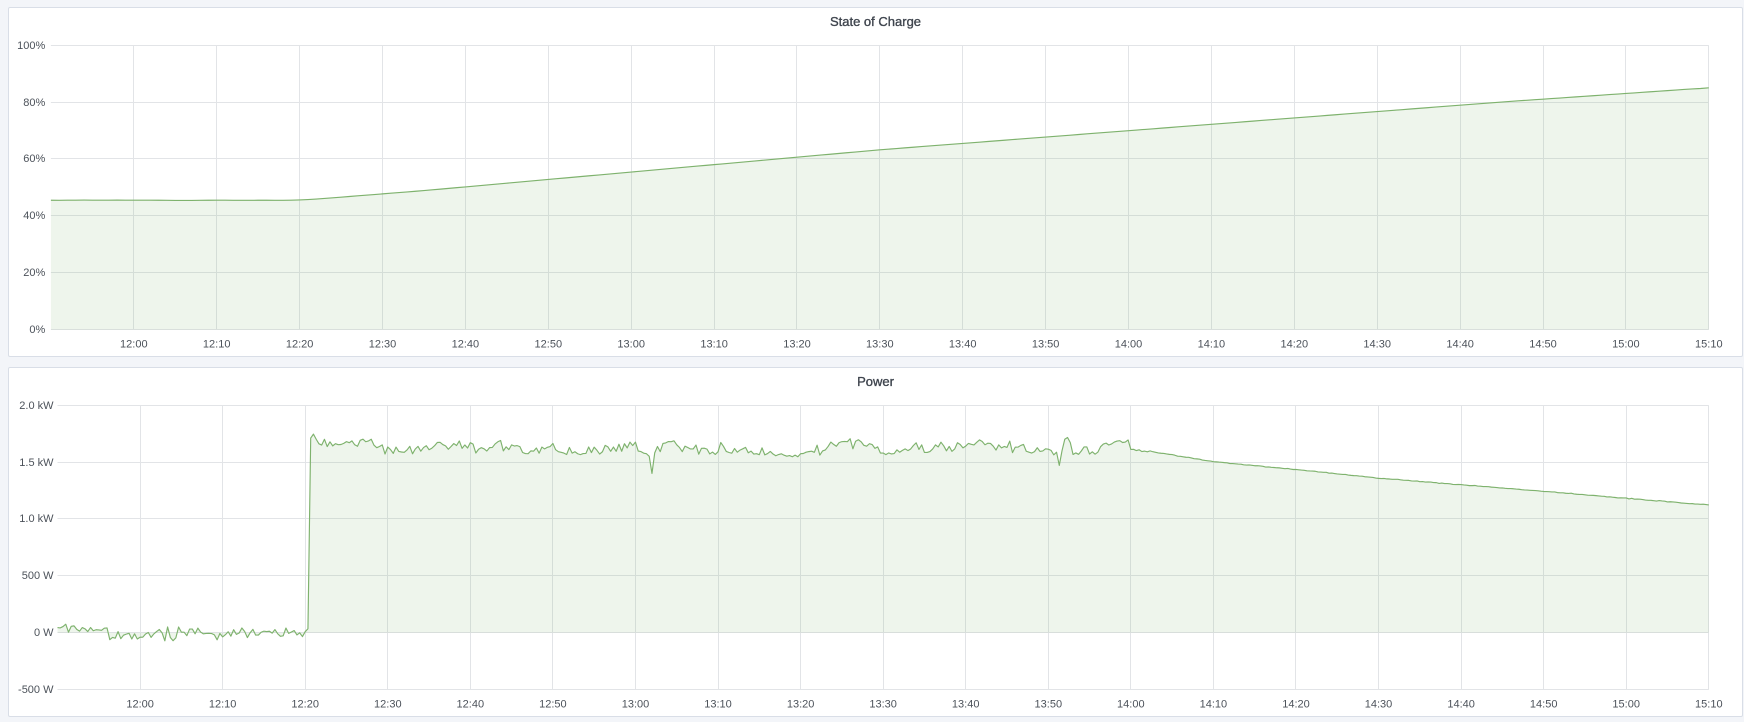 The image size is (1744, 722). What do you see at coordinates (36, 690) in the screenshot?
I see `svg-text: -500 W` at bounding box center [36, 690].